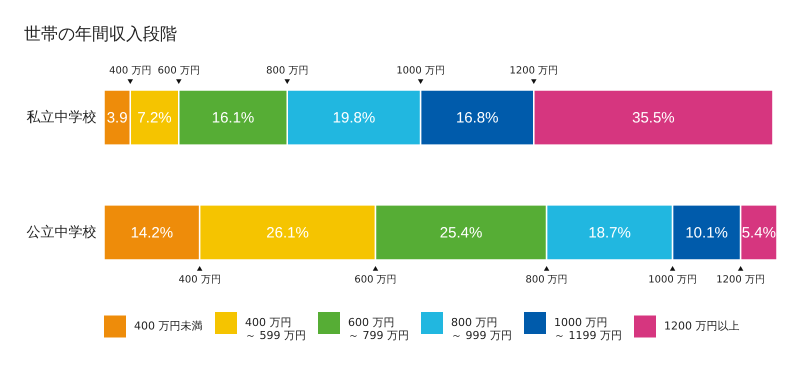  What do you see at coordinates (233, 118) in the screenshot?
I see `data-label: 16.1%` at bounding box center [233, 118].